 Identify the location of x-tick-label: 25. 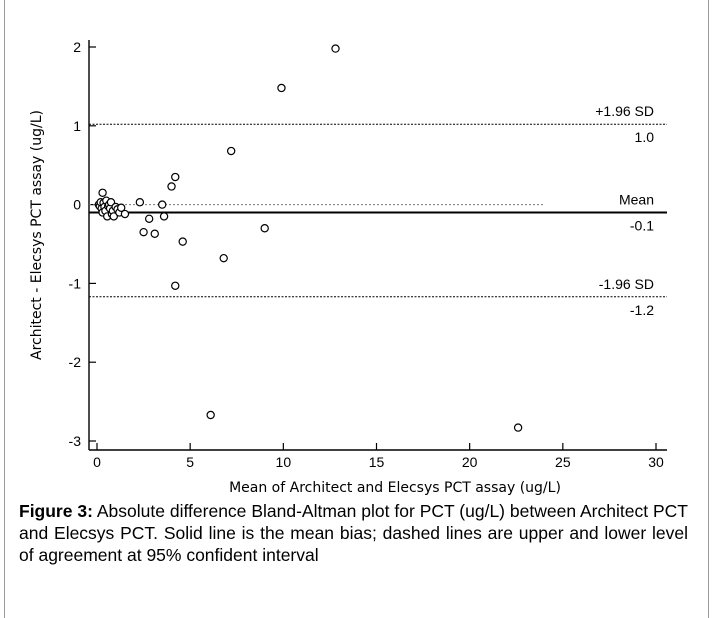
(563, 462).